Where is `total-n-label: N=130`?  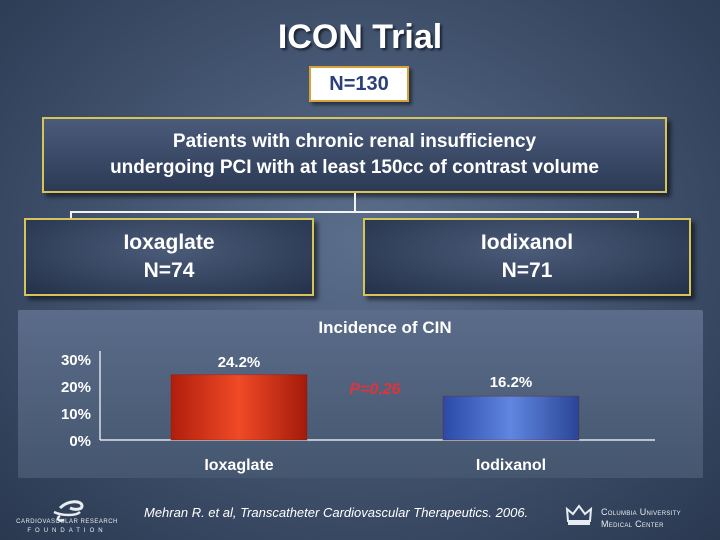 total-n-label: N=130 is located at coordinates (359, 83).